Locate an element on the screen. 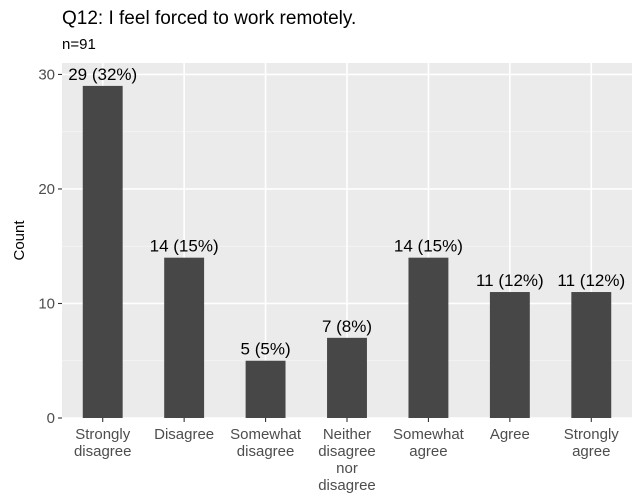  x-tick-label: Agree is located at coordinates (510, 434).